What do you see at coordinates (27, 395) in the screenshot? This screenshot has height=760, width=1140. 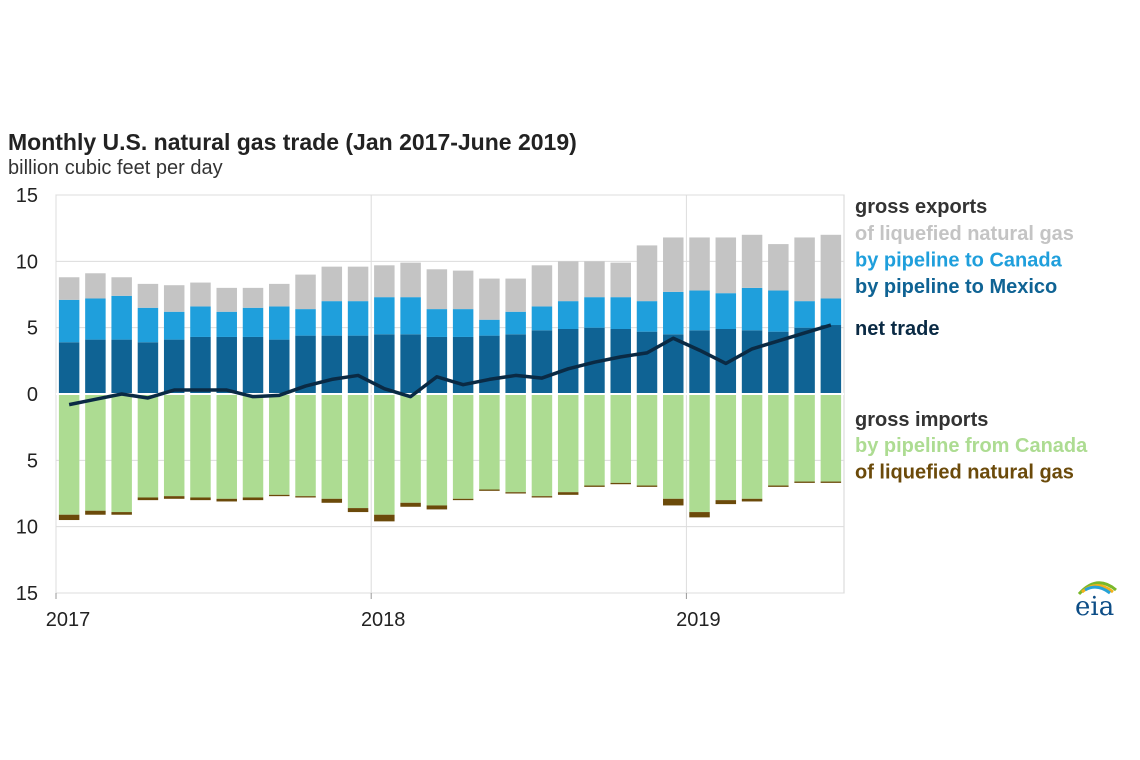 I see `y-axis-ticks: 15 10 5 0 5 10 15` at bounding box center [27, 395].